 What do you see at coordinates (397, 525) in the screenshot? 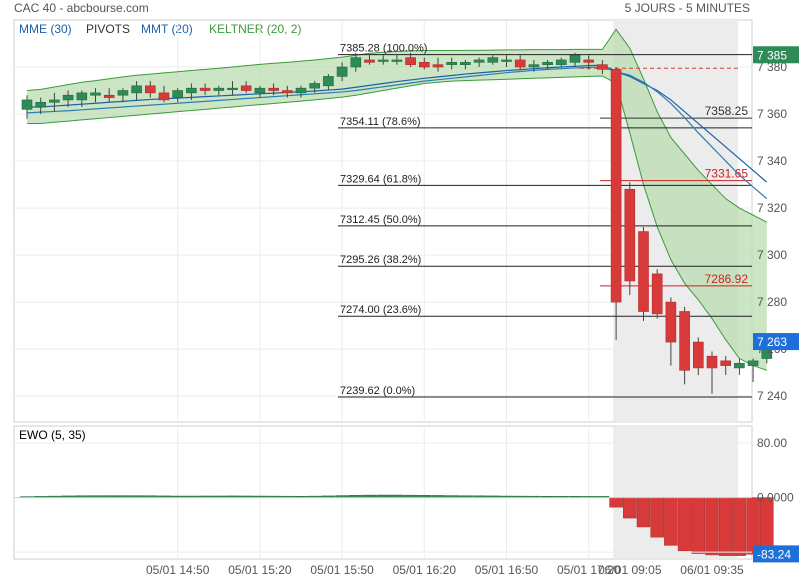
I see `ewo-bars` at bounding box center [397, 525].